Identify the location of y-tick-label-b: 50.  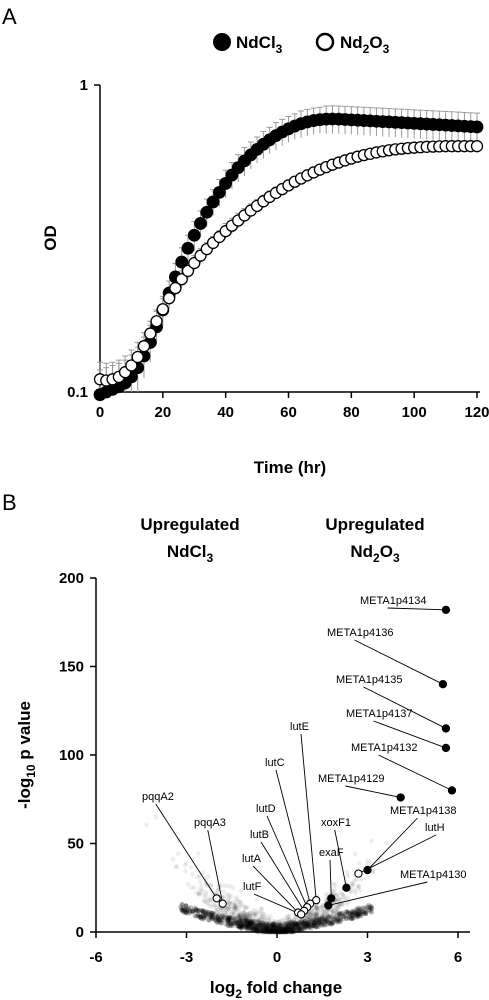
(75, 844).